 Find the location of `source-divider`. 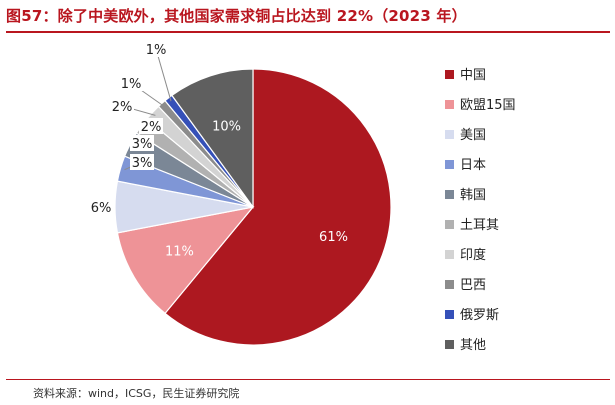

source-divider is located at coordinates (308, 379).